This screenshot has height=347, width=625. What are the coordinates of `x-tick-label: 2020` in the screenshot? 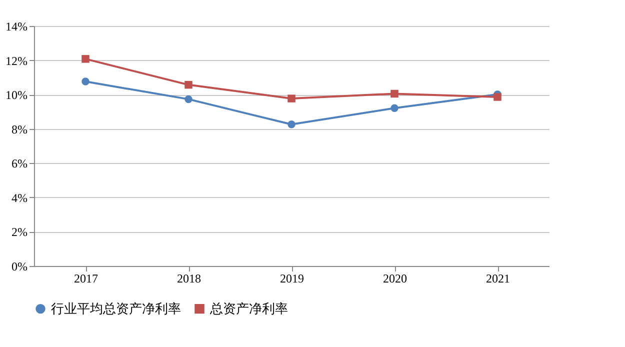 It's located at (395, 279).